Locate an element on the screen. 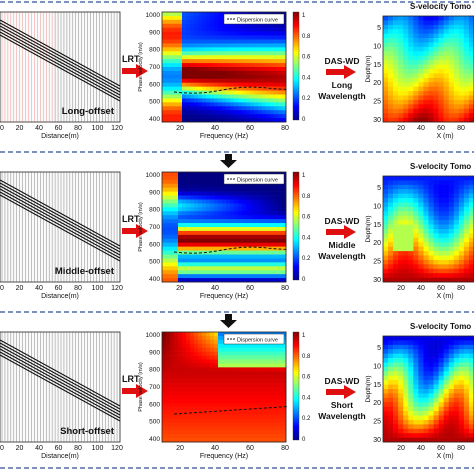 The height and width of the screenshot is (474, 474). seismogram-panel: Short-offset 0 20 40 60 80 100 120 Distance(m) is located at coordinates (61, 395).